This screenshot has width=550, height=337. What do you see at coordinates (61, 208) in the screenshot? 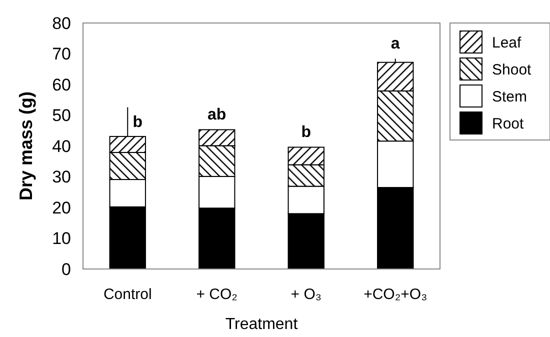
I see `y-tick-label: 20` at bounding box center [61, 208].